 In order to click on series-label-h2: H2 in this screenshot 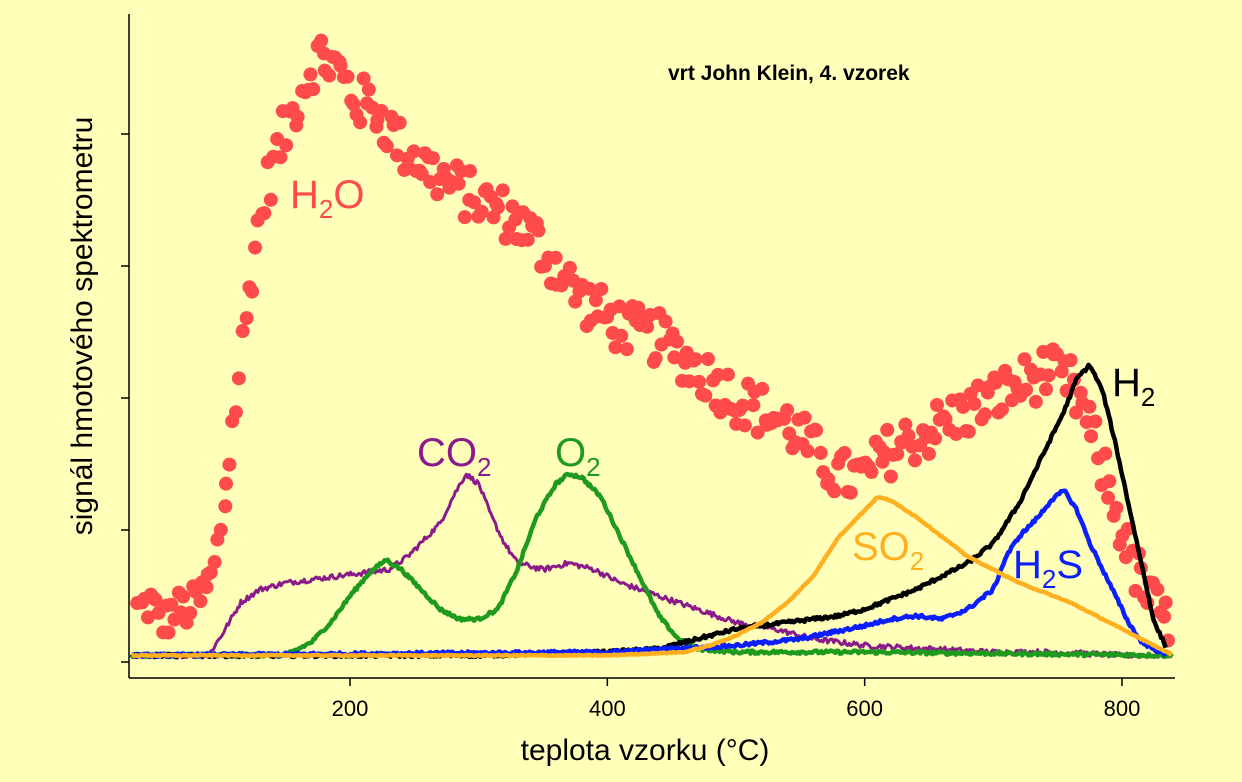, I will do `click(1133, 386)`.